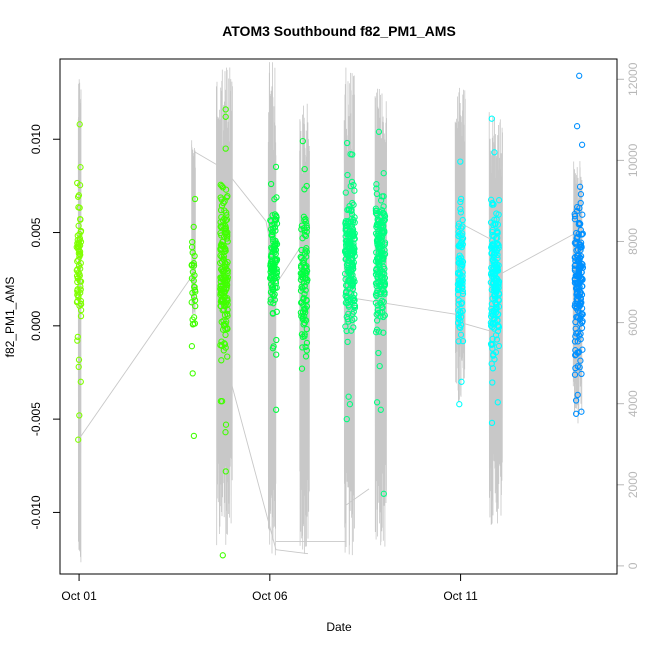 The width and height of the screenshot is (650, 650). What do you see at coordinates (633, 79) in the screenshot?
I see `y2-tick-label: 12000` at bounding box center [633, 79].